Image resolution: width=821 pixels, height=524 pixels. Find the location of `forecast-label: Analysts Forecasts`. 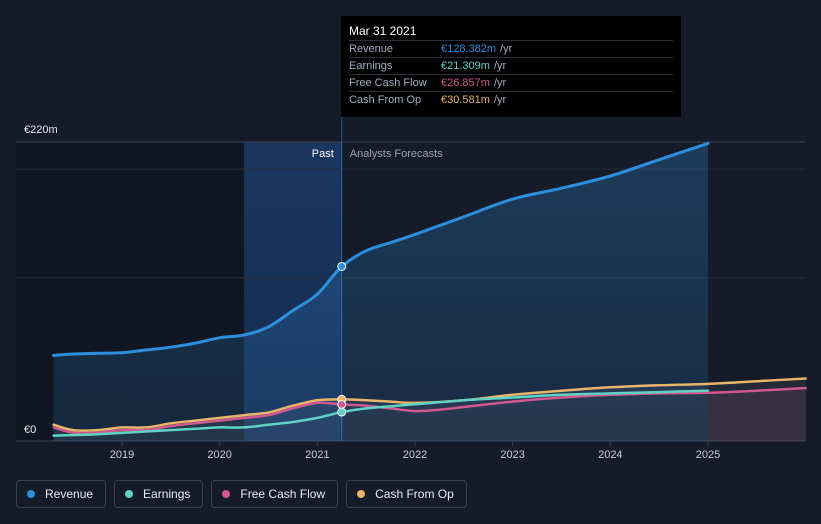

forecast-label: Analysts Forecasts is located at coordinates (396, 154).